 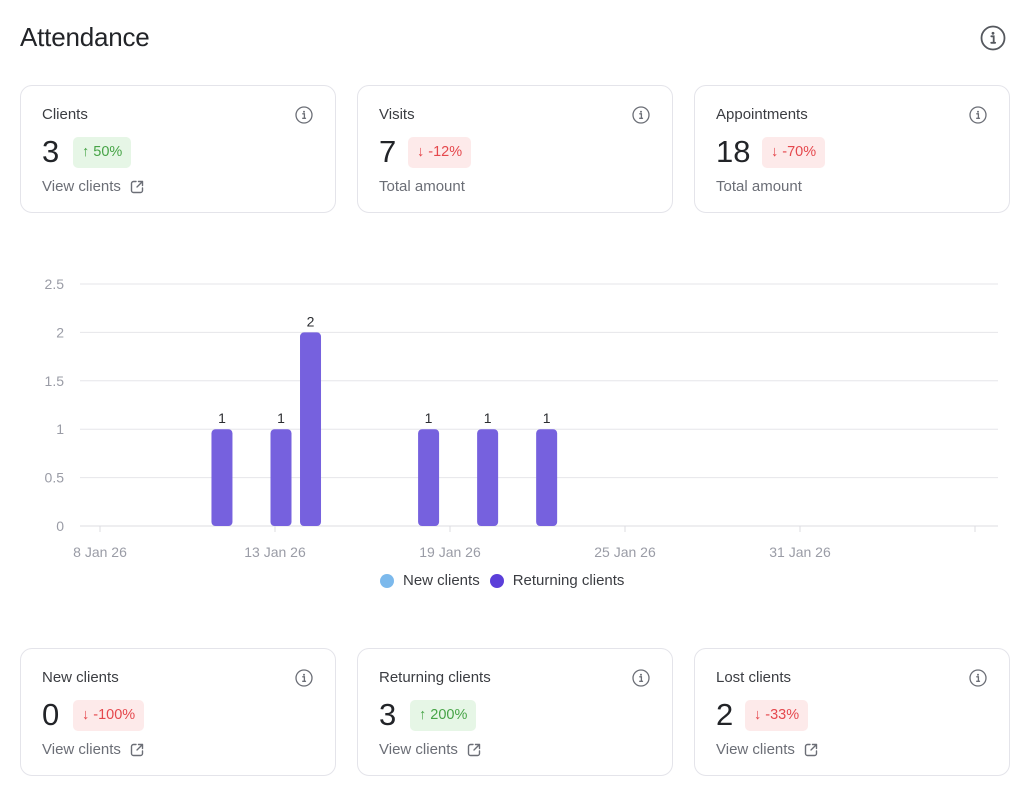 What do you see at coordinates (178, 149) in the screenshot?
I see `clients-card: Clients 3 ↑ 50% View clients` at bounding box center [178, 149].